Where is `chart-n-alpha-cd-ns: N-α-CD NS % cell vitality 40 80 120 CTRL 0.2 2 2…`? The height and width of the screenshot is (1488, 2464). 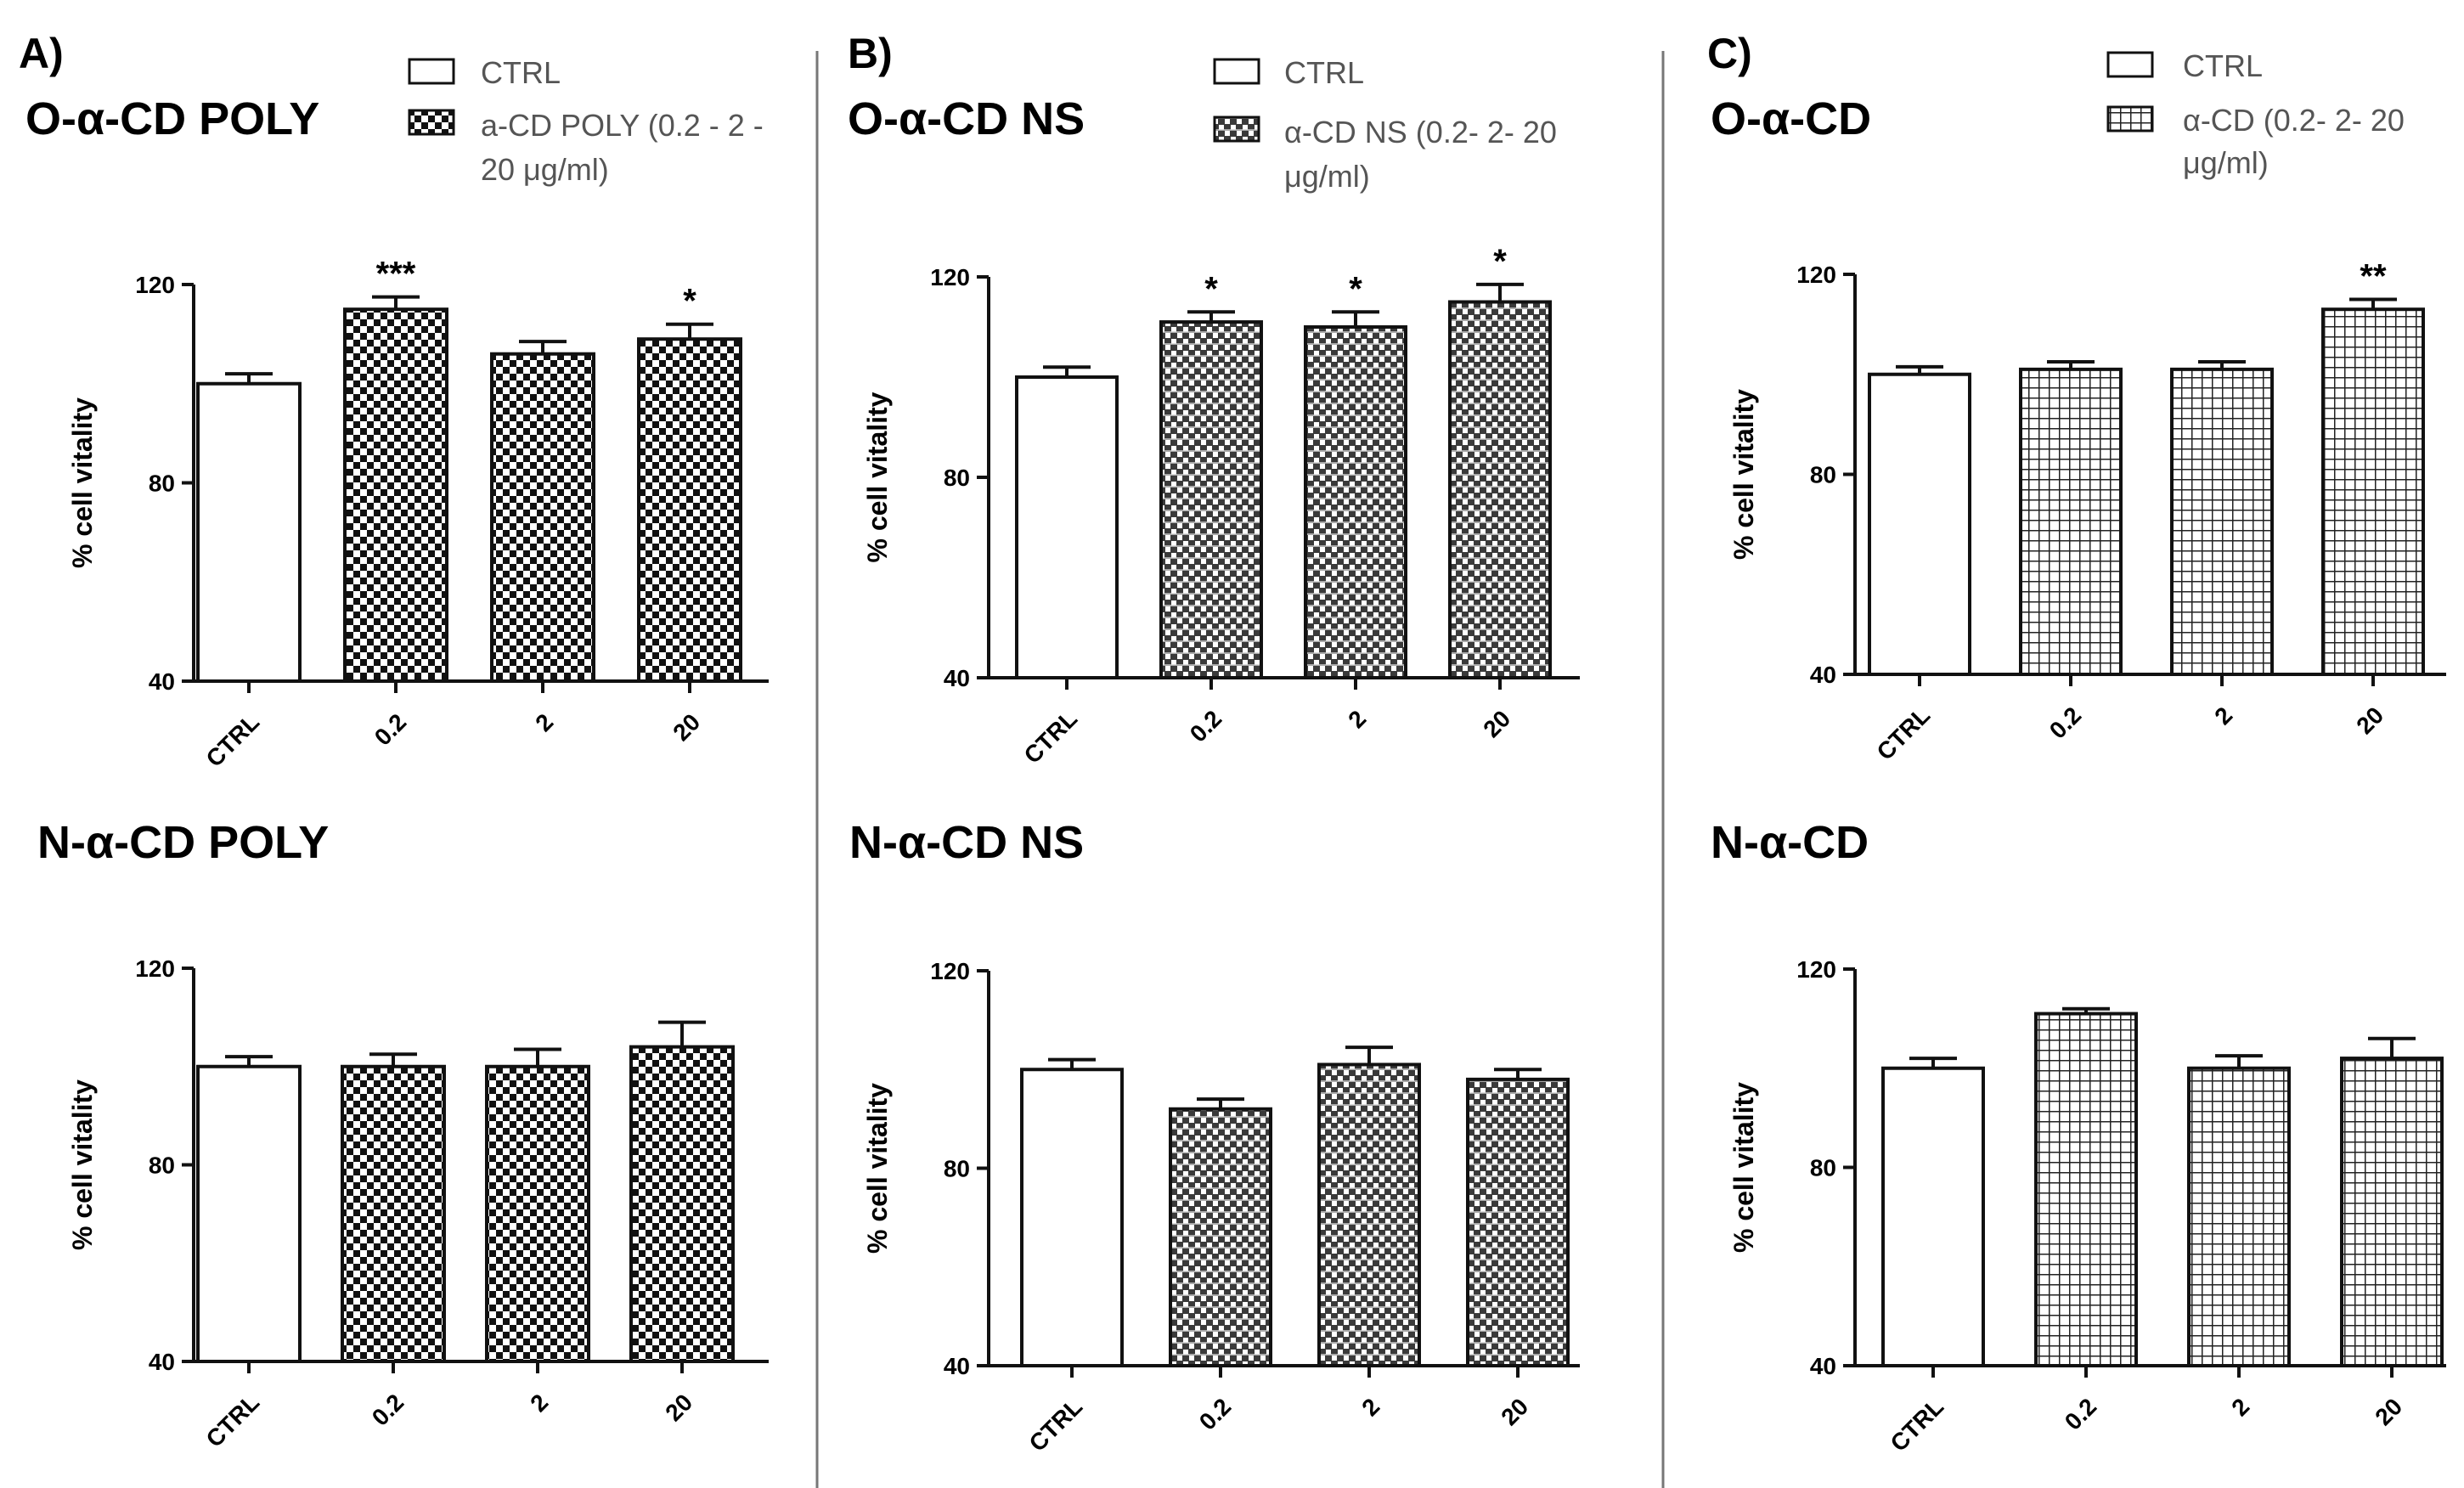 chart-n-alpha-cd-ns: N-α-CD NS % cell vitality 40 80 120 CTRL 0.2 2 2… is located at coordinates (1214, 1137).